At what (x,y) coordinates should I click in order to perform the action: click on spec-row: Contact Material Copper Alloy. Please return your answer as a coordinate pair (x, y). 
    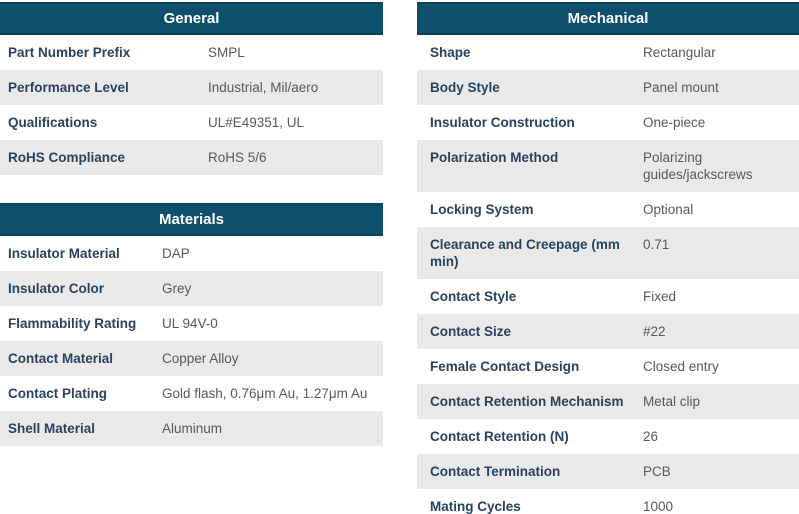
    Looking at the image, I should click on (191, 358).